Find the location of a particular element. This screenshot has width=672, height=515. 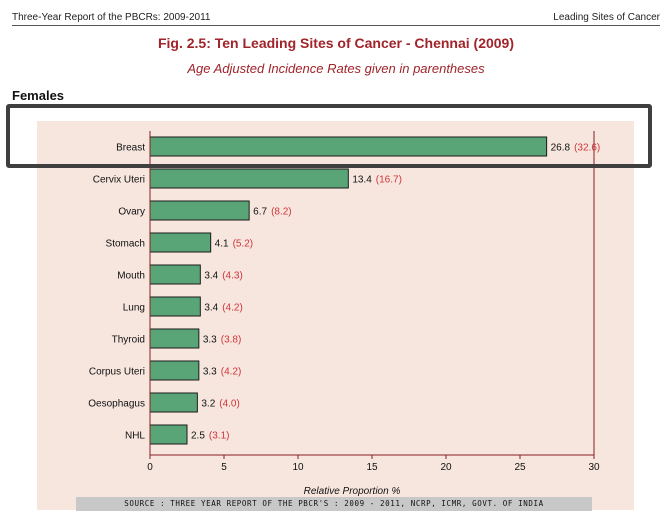

category-label-lung: Lung is located at coordinates (134, 308).